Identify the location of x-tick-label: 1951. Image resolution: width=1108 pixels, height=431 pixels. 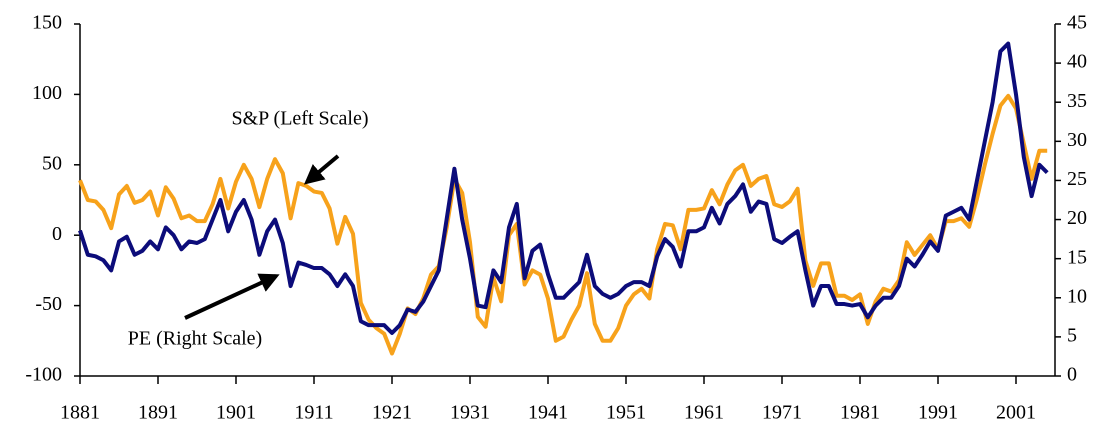
(626, 413).